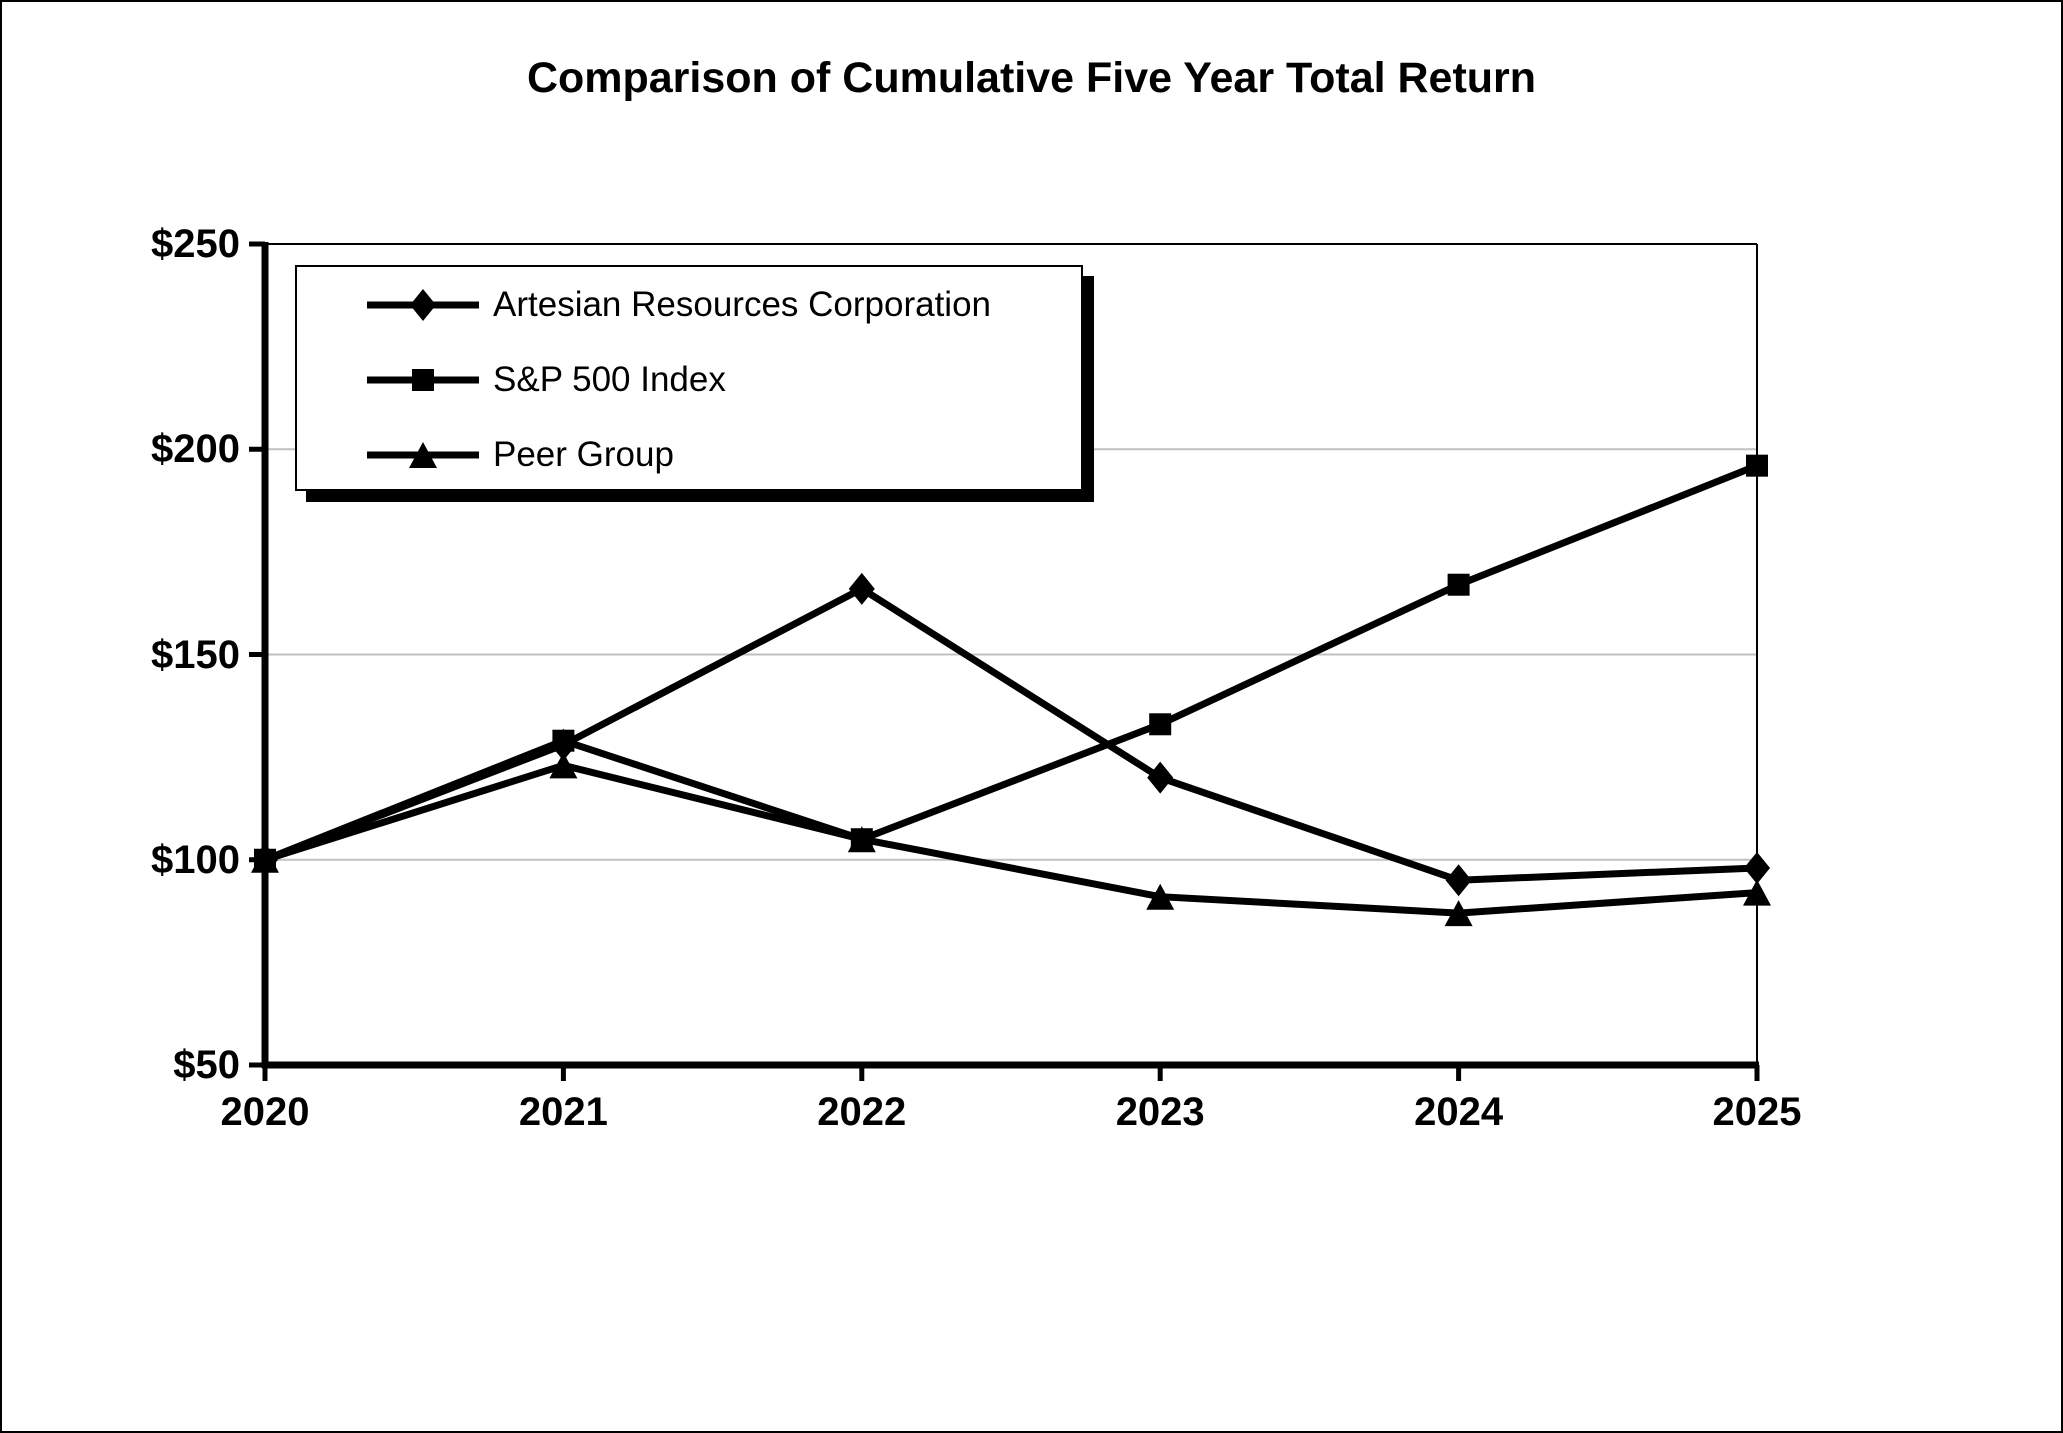 The width and height of the screenshot is (2063, 1433). I want to click on legend-diamond-marker-icon, so click(423, 305).